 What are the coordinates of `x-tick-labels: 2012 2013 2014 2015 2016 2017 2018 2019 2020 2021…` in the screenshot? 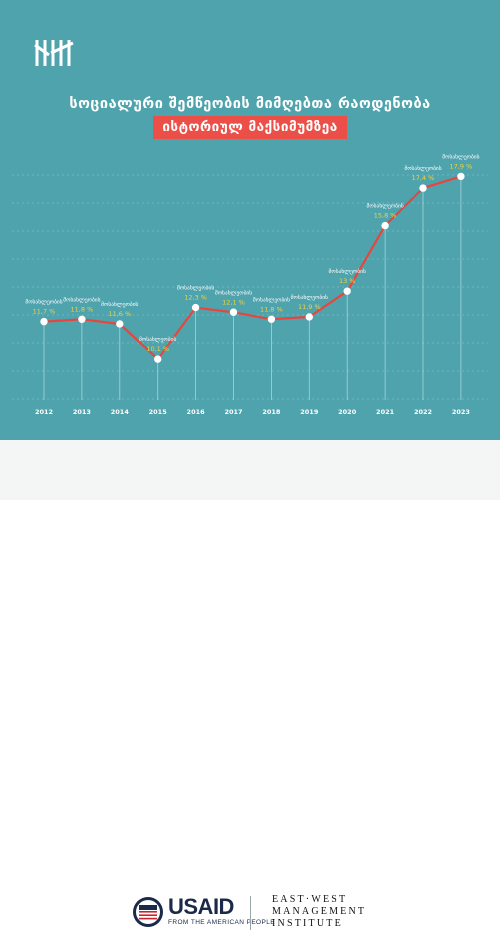 It's located at (252, 412).